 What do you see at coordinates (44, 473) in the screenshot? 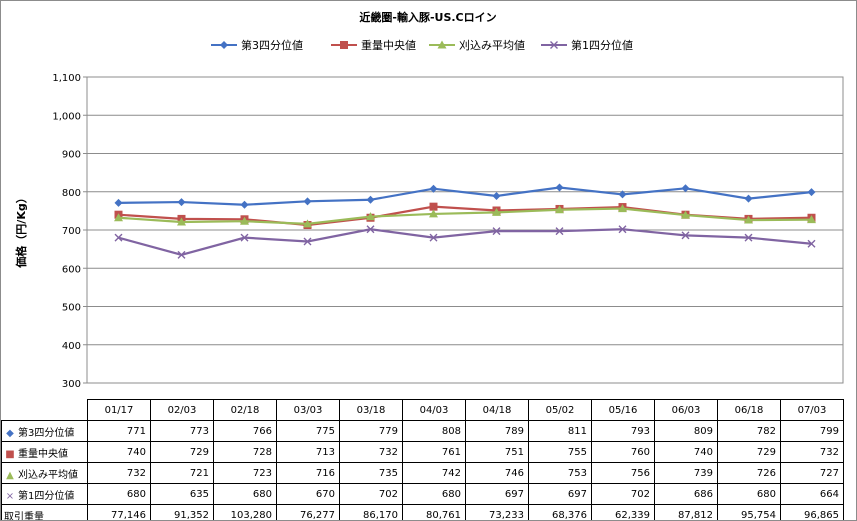
I see `table-row-label: ▲ 刈込み平均値` at bounding box center [44, 473].